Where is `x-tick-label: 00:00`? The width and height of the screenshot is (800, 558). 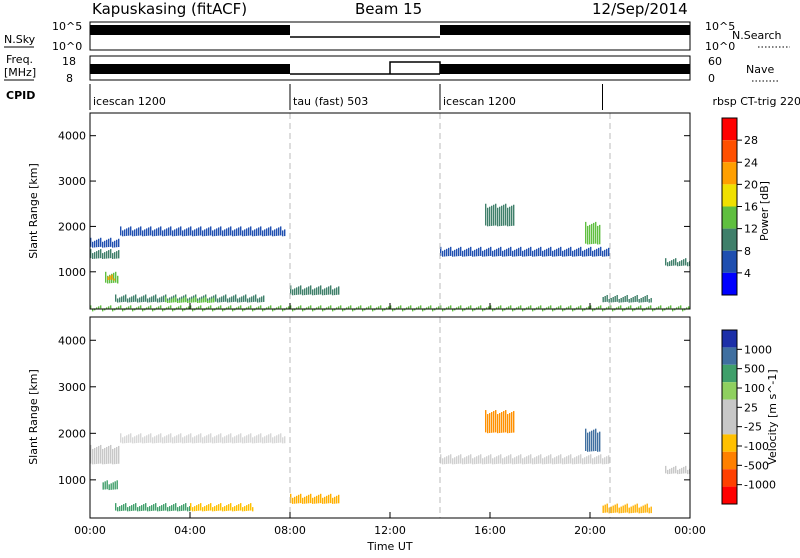 x-tick-label: 00:00 is located at coordinates (90, 530).